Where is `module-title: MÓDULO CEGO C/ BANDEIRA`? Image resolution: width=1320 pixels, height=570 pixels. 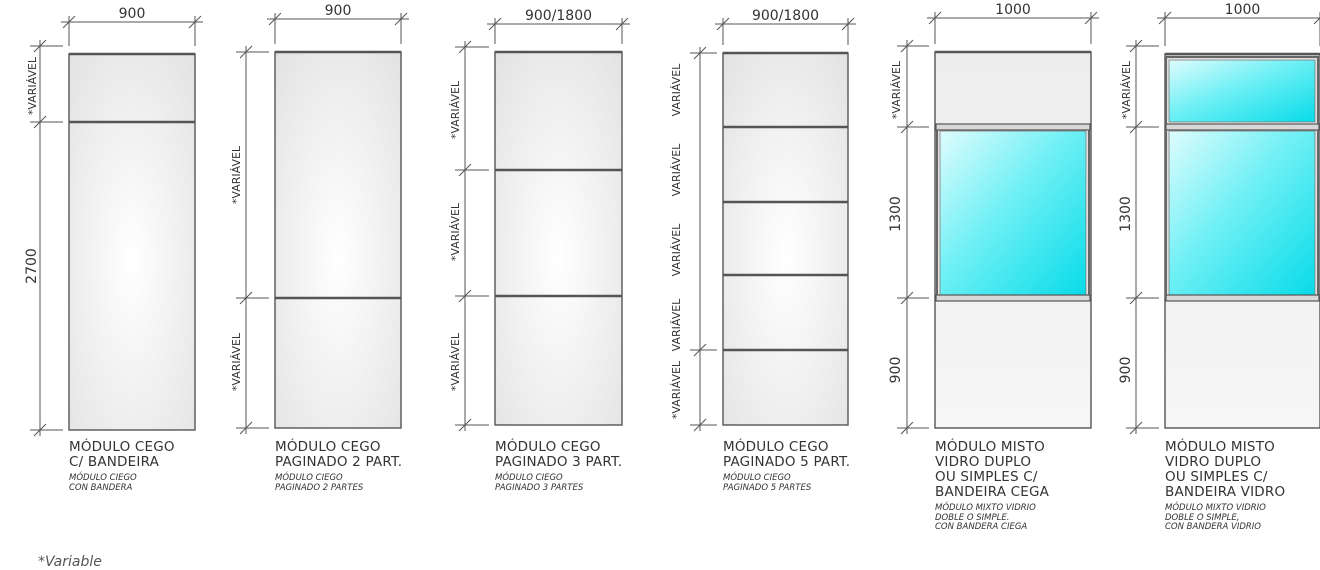 module-title: MÓDULO CEGO C/ BANDEIRA is located at coordinates (122, 454).